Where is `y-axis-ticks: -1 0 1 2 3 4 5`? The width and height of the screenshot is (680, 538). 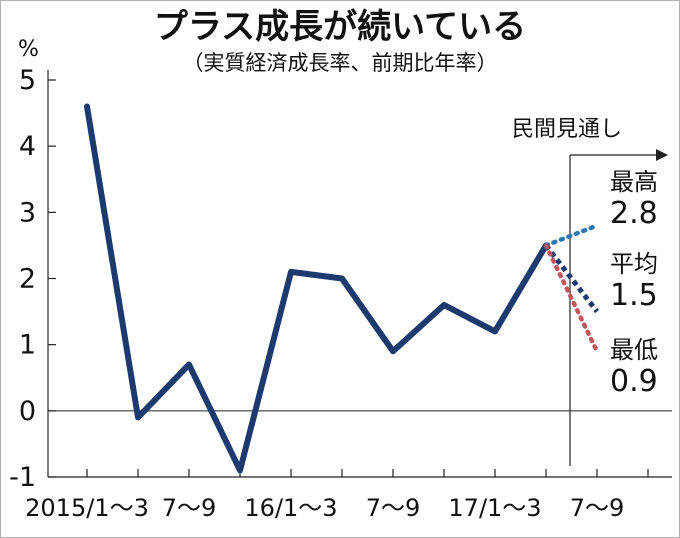 y-axis-ticks: -1 0 1 2 3 4 5 is located at coordinates (32, 279).